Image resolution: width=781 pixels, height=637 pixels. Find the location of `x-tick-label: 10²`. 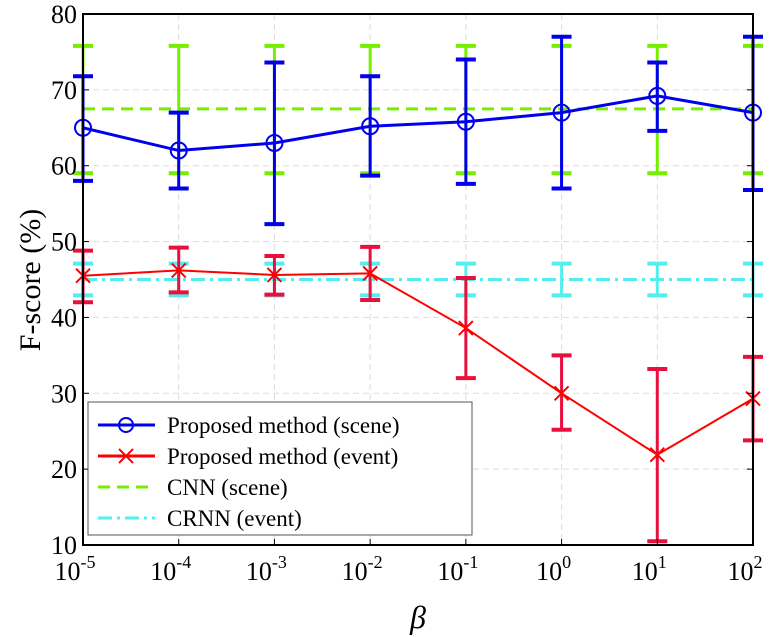

x-tick-label: 10² is located at coordinates (745, 569).